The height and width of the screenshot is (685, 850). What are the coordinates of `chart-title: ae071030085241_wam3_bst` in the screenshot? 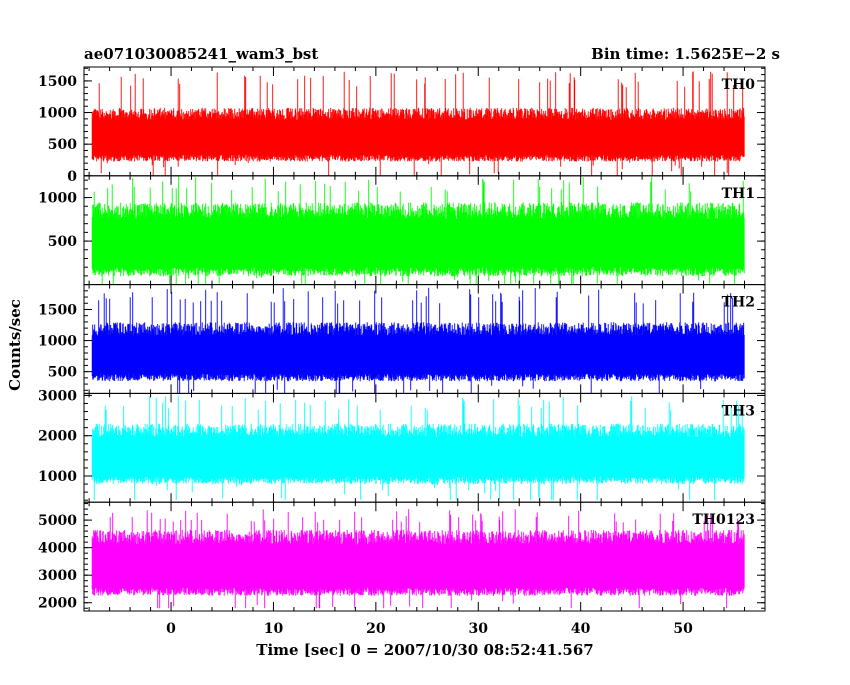 It's located at (201, 54).